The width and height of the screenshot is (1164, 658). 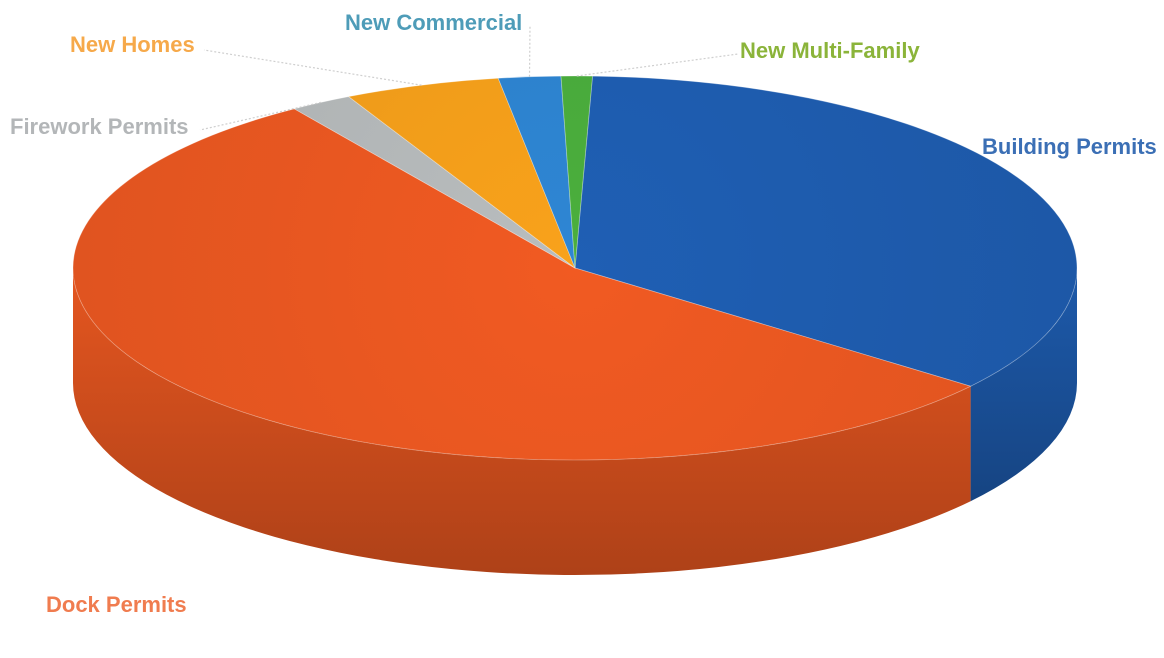 I want to click on data-label-new-homes: New Homes, so click(x=132, y=44).